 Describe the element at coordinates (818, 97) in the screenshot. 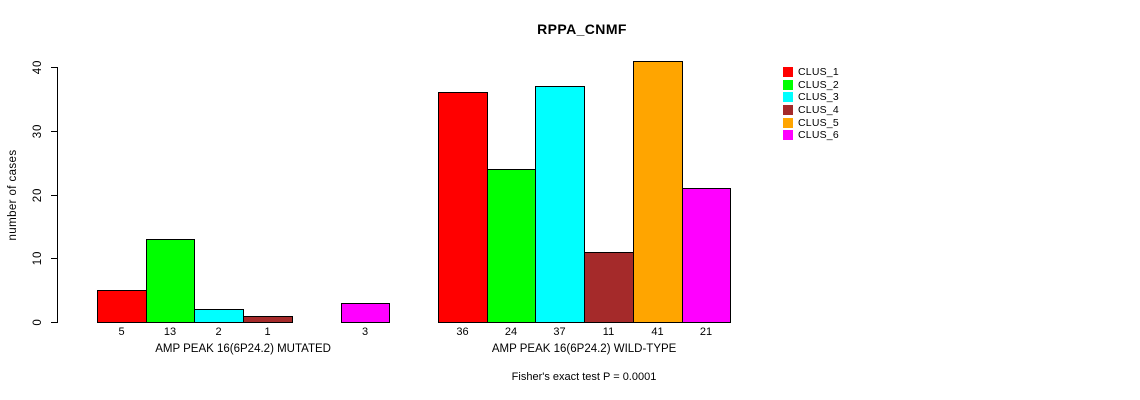

I see `legend-label: CLUS_3` at that location.